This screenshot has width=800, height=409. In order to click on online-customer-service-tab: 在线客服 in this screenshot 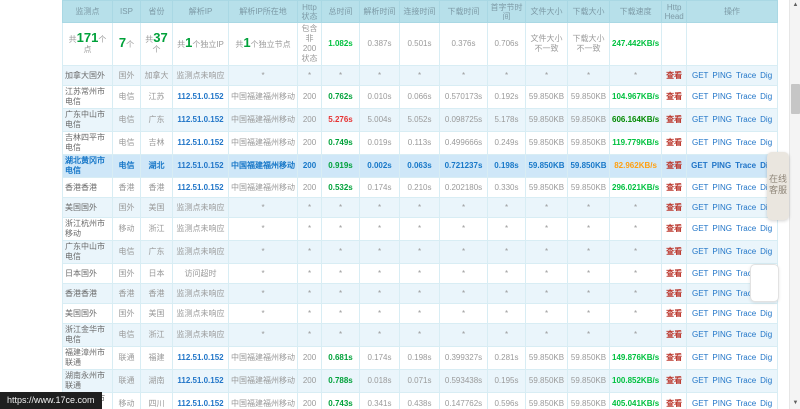, I will do `click(778, 186)`.